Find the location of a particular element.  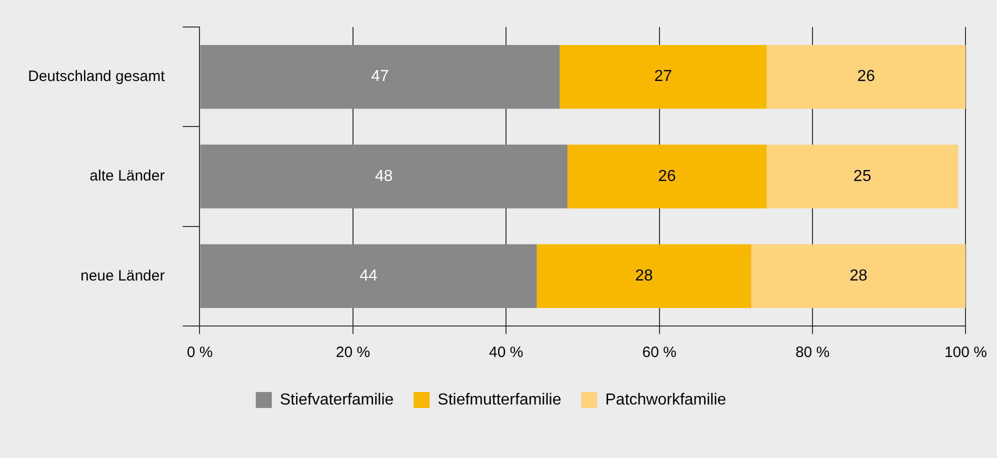

x-tick-label: 20 % is located at coordinates (353, 353).